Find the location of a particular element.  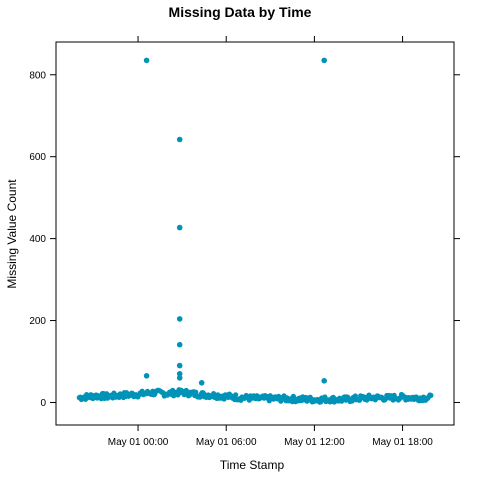

x-tick-label: May 01 00:00 is located at coordinates (138, 442).